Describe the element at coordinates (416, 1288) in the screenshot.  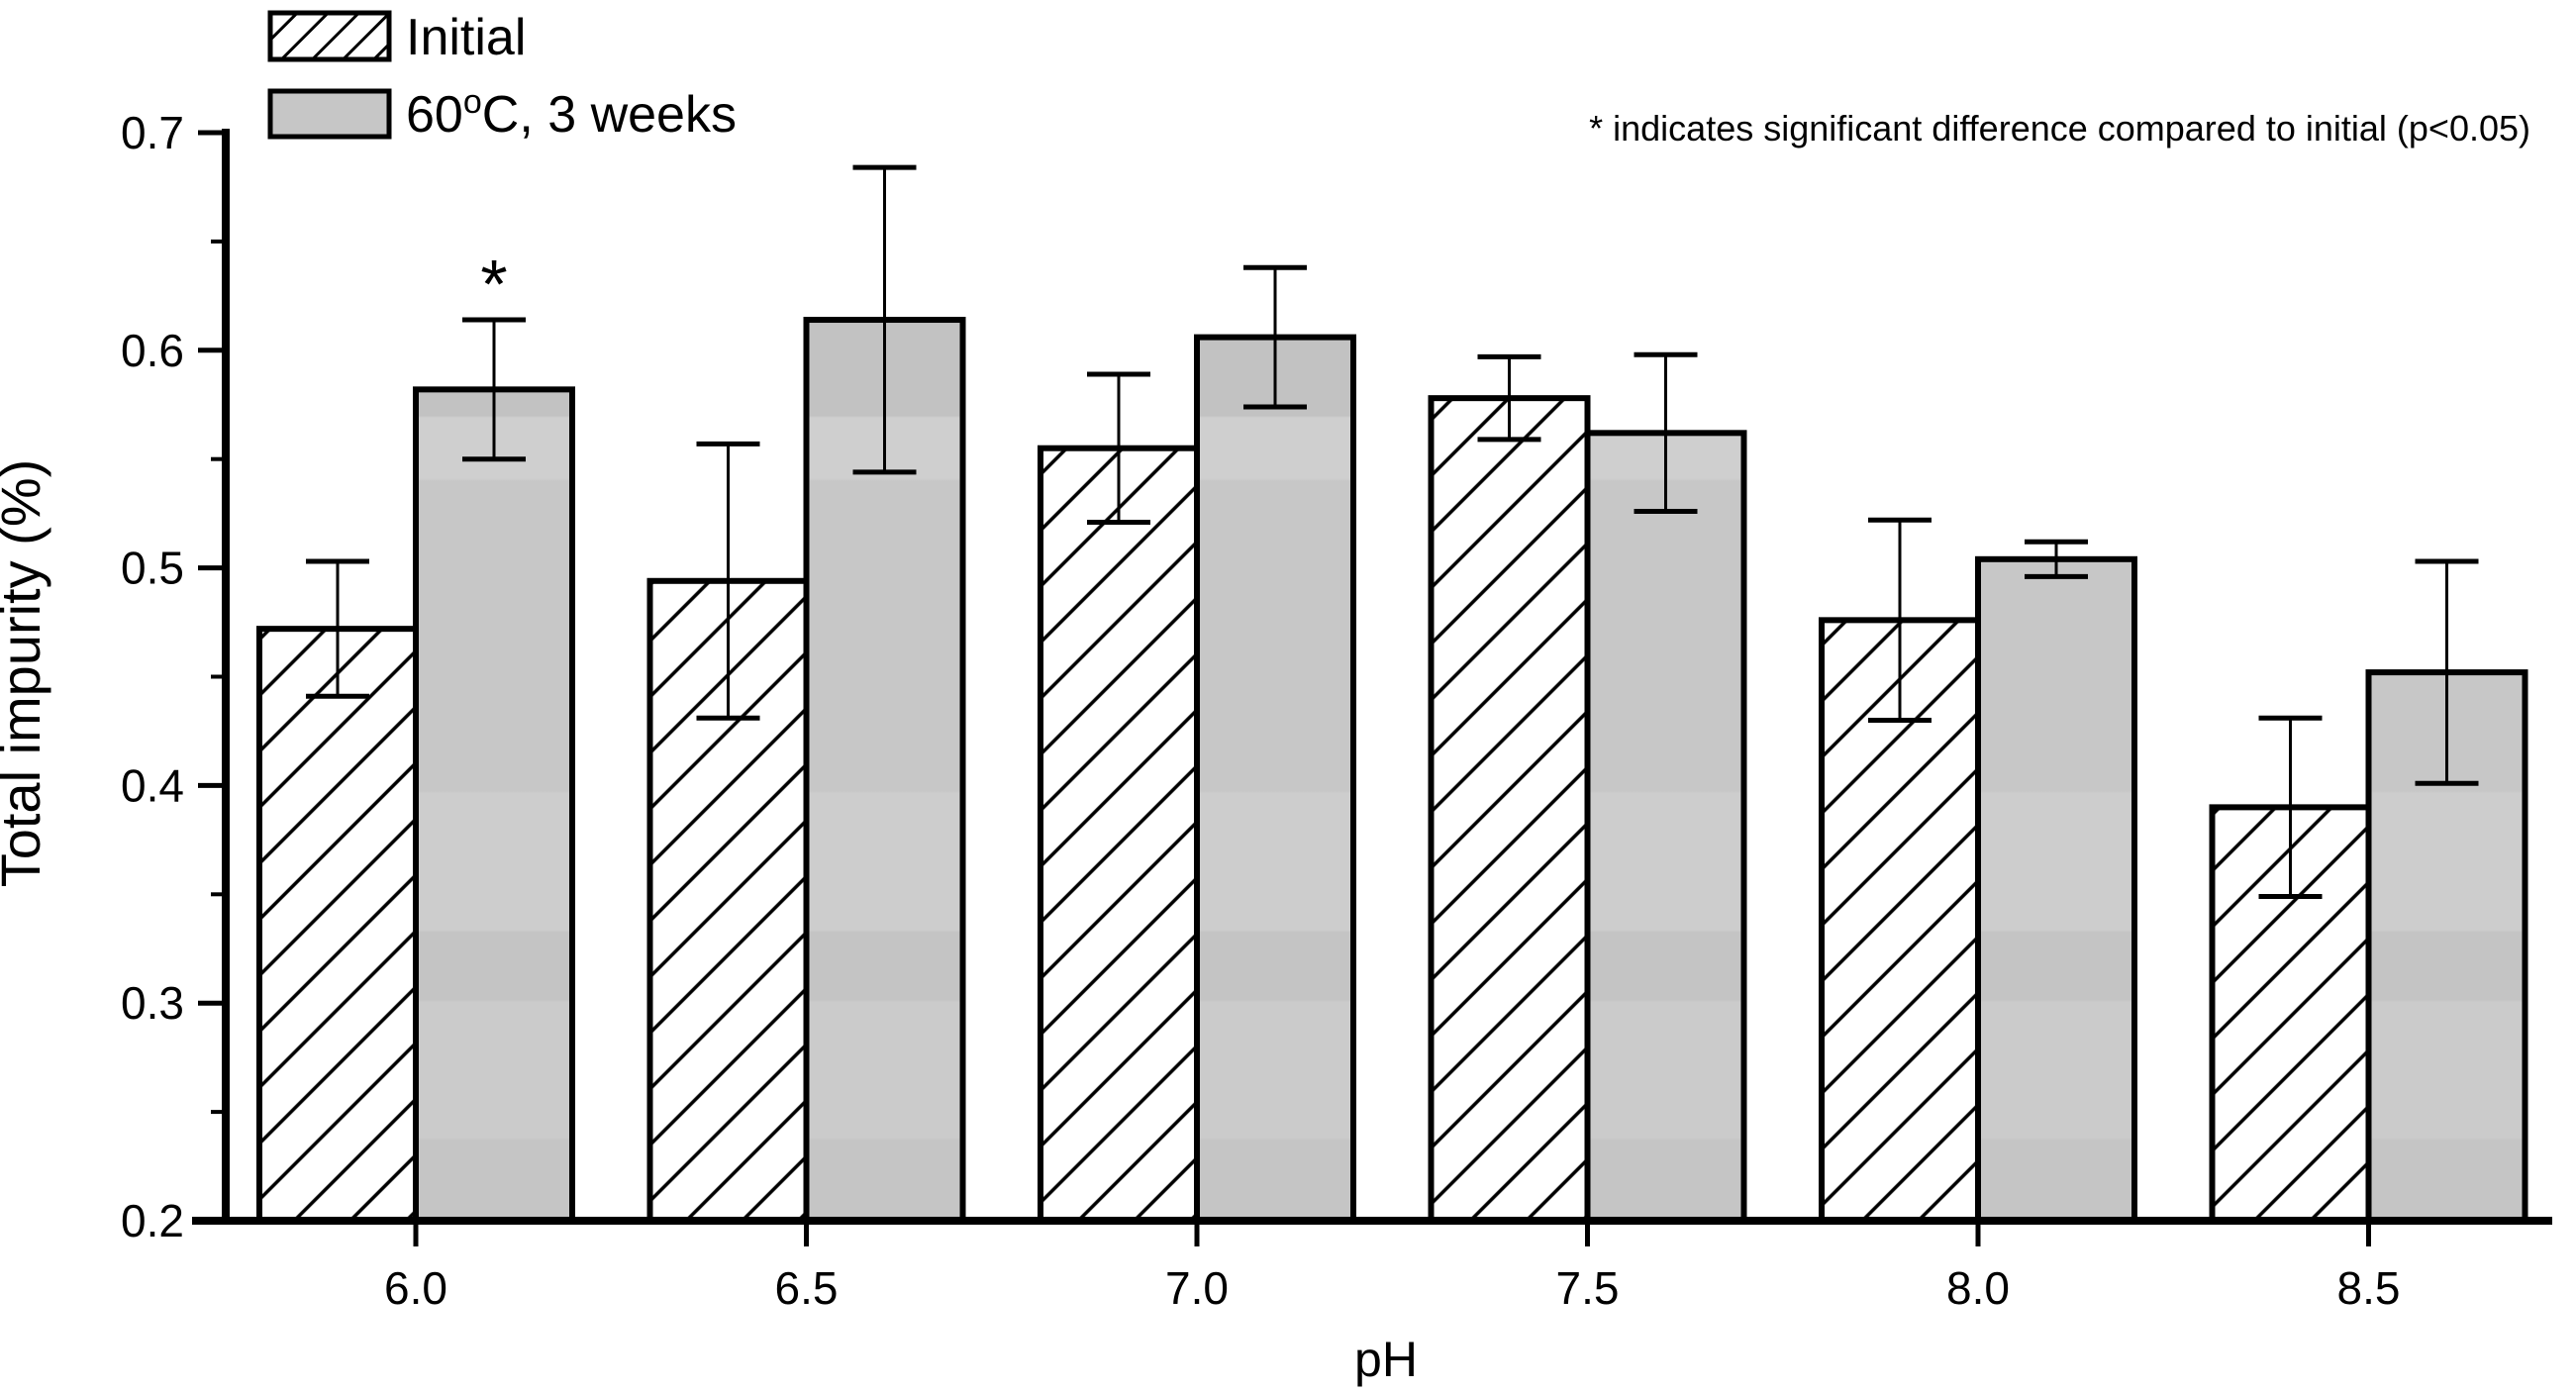
I see `x-tick-label-6.0: 6.0` at that location.